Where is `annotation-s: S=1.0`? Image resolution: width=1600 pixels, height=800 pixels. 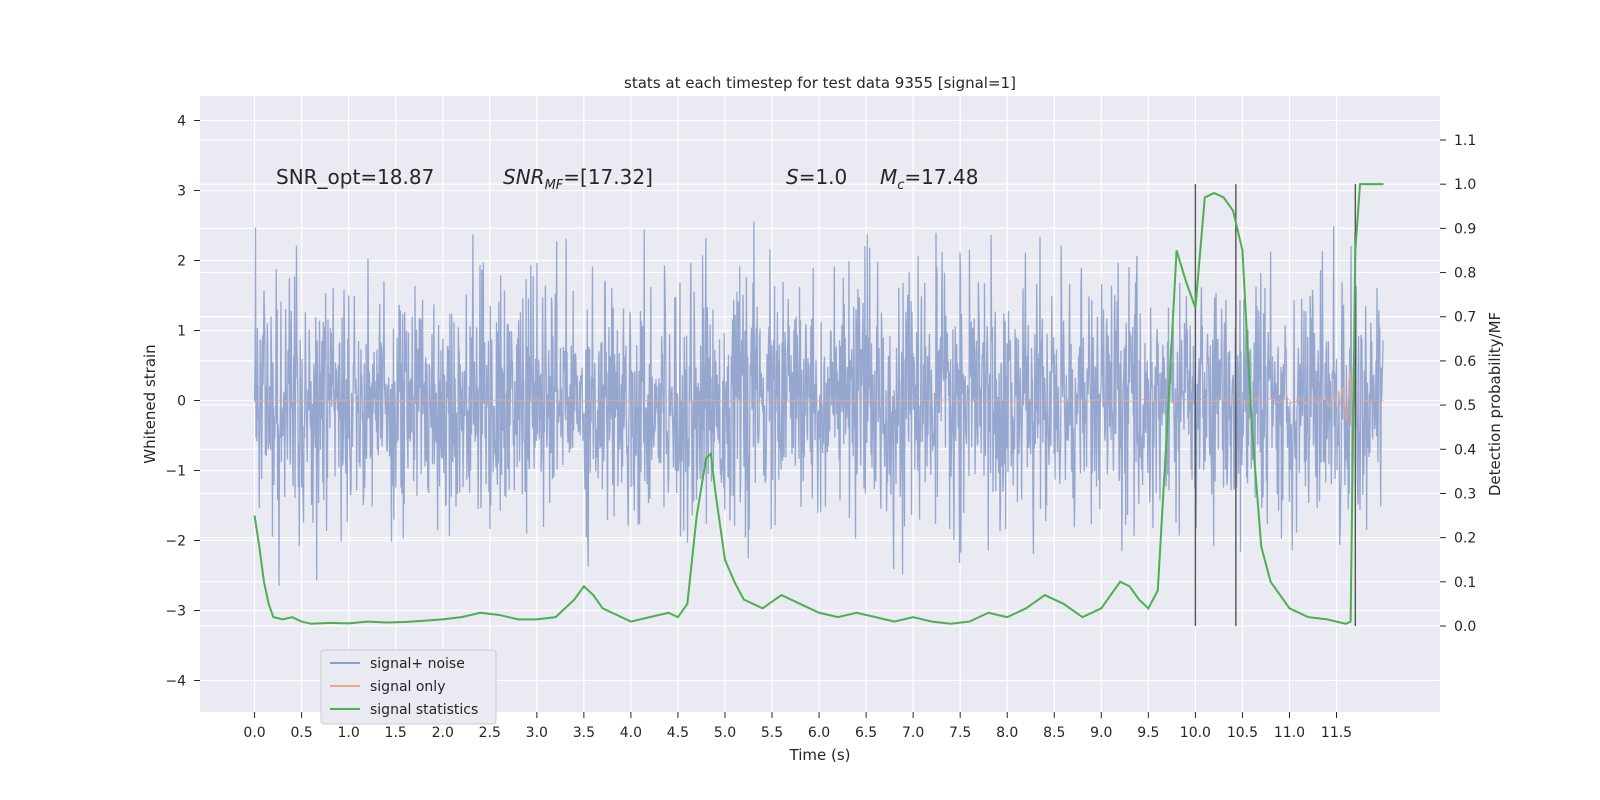 annotation-s: S=1.0 is located at coordinates (816, 177).